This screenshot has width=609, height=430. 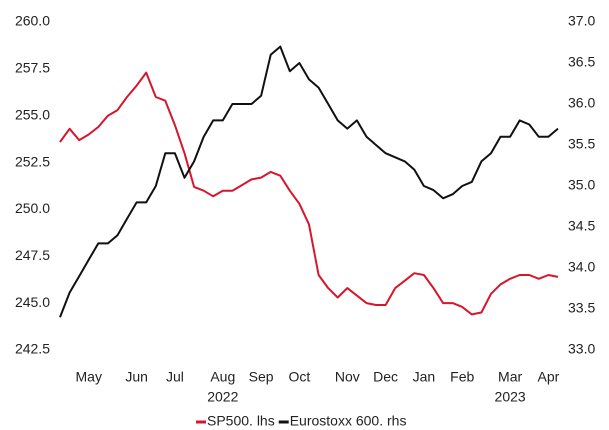 What do you see at coordinates (510, 377) in the screenshot?
I see `x-tick-label: Mar` at bounding box center [510, 377].